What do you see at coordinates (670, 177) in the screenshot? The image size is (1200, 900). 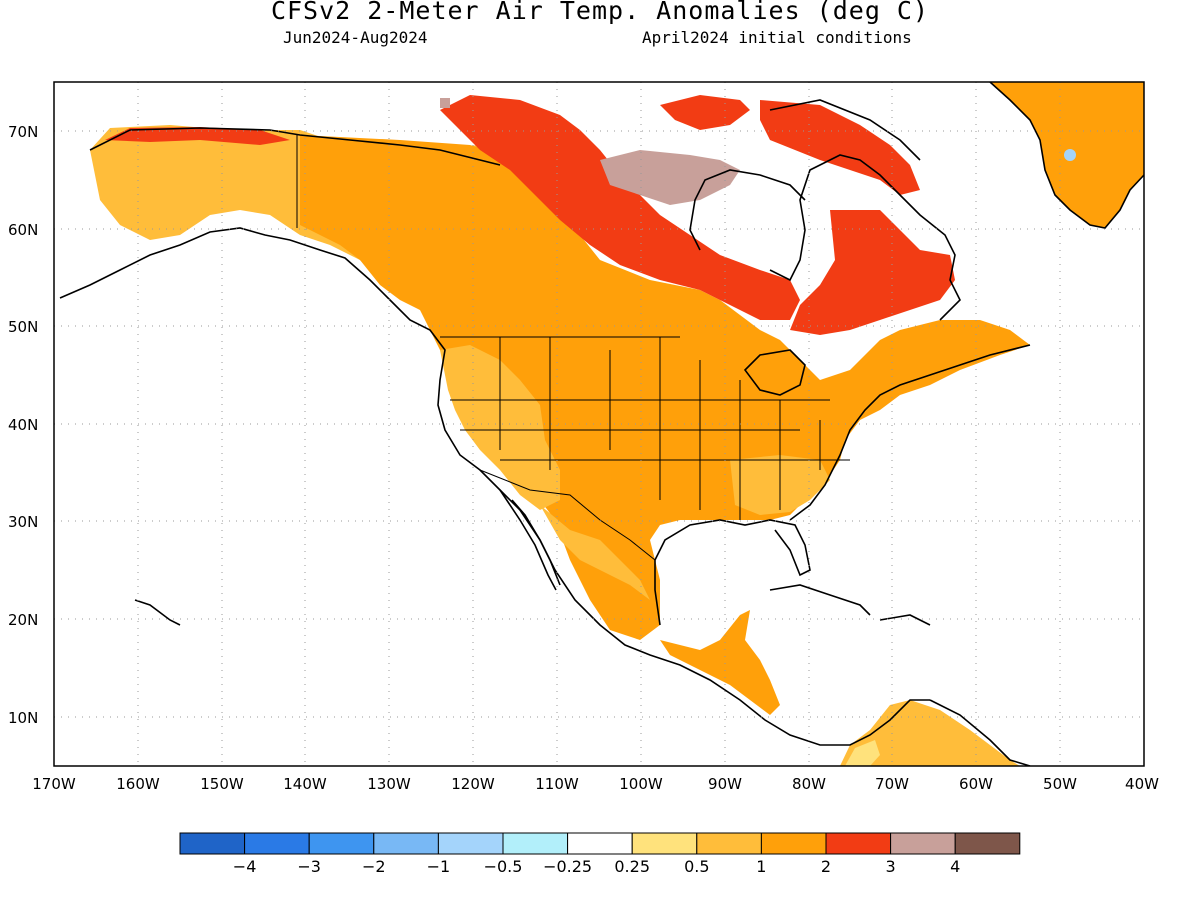 I see `anomaly-region-kivalliq` at bounding box center [670, 177].